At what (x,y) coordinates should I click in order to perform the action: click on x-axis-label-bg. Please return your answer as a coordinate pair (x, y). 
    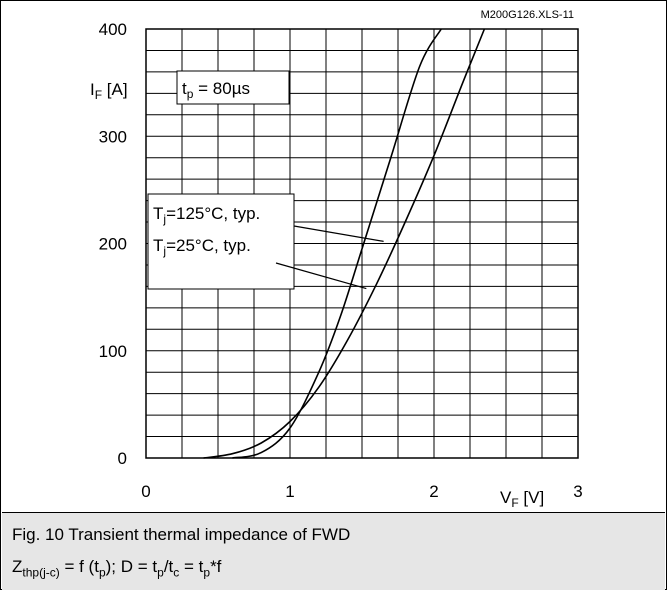
    Looking at the image, I should click on (526, 494).